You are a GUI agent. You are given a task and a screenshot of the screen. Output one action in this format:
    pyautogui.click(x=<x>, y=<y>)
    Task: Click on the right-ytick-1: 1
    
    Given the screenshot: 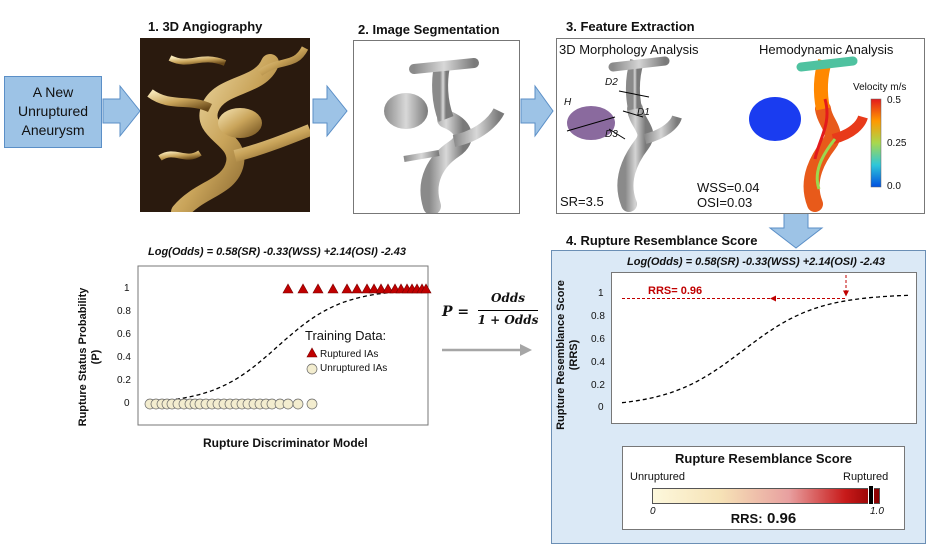 What is the action you would take?
    pyautogui.click(x=601, y=293)
    